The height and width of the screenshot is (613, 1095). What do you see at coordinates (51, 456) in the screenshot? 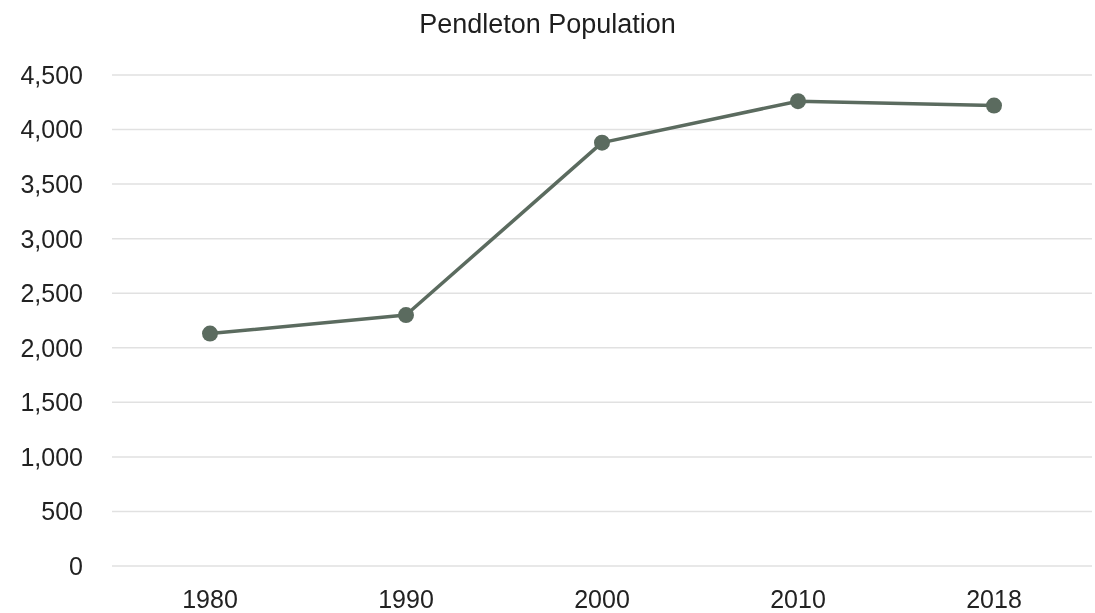
I see `y-tick-label: 1,000` at bounding box center [51, 456].